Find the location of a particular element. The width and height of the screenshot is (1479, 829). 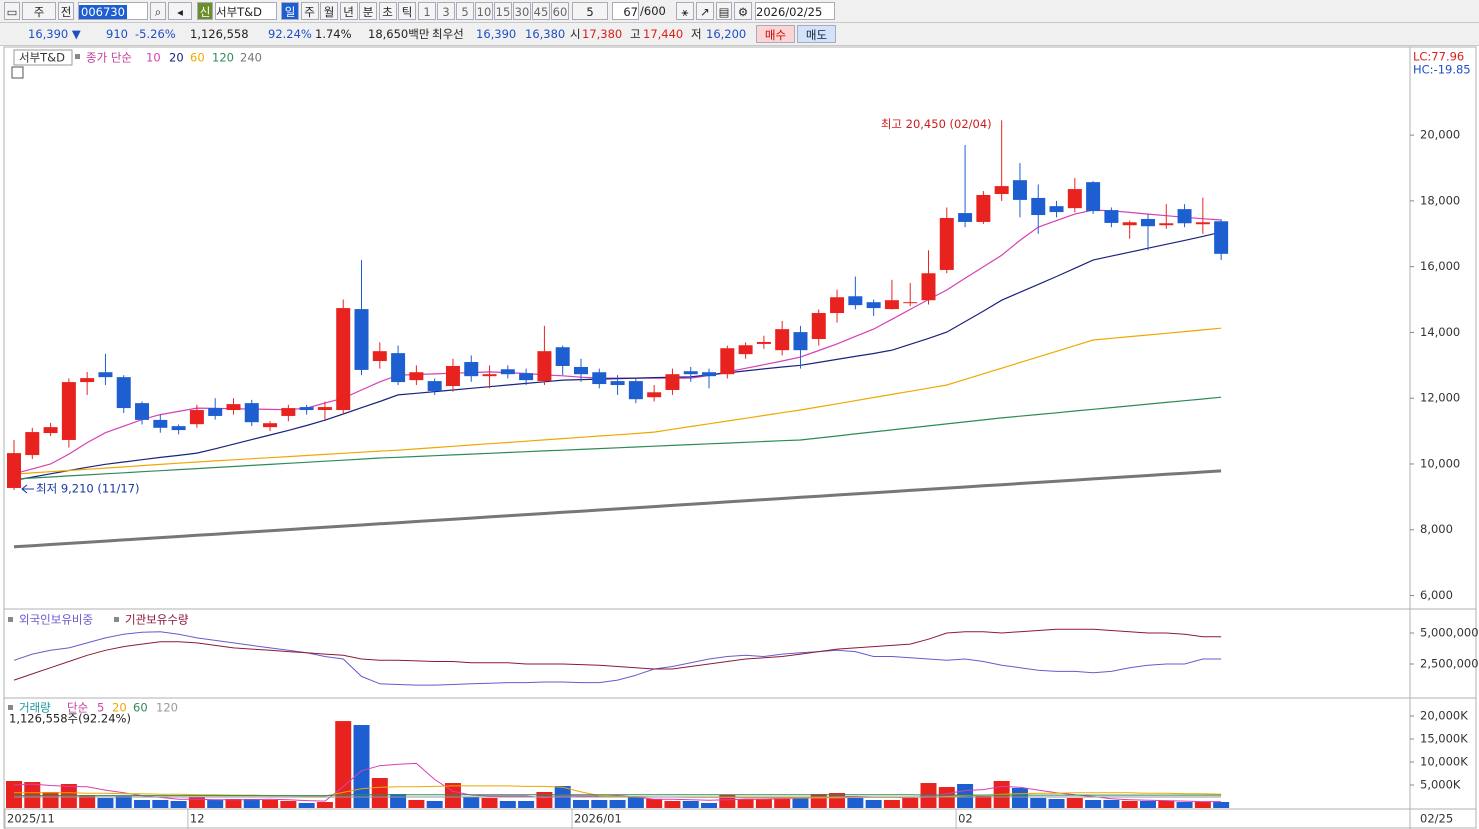

tool-icon: ⚙ is located at coordinates (743, 11).